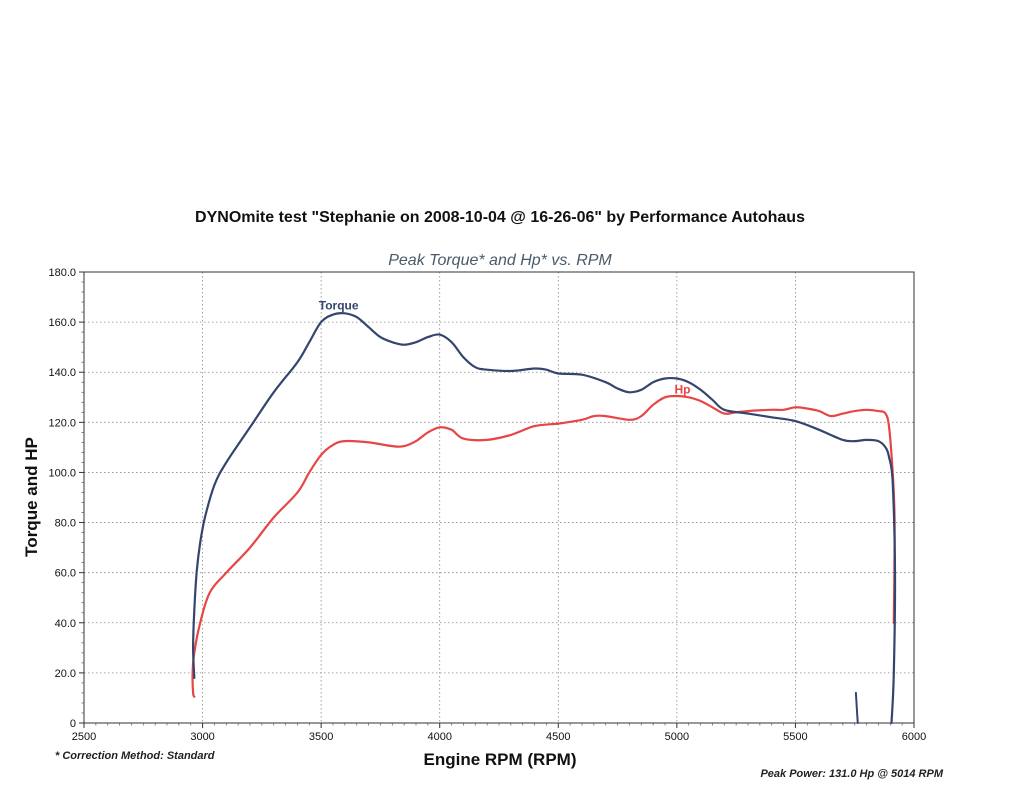 This screenshot has width=1023, height=798. What do you see at coordinates (439, 737) in the screenshot?
I see `x-tick-label: 4000` at bounding box center [439, 737].